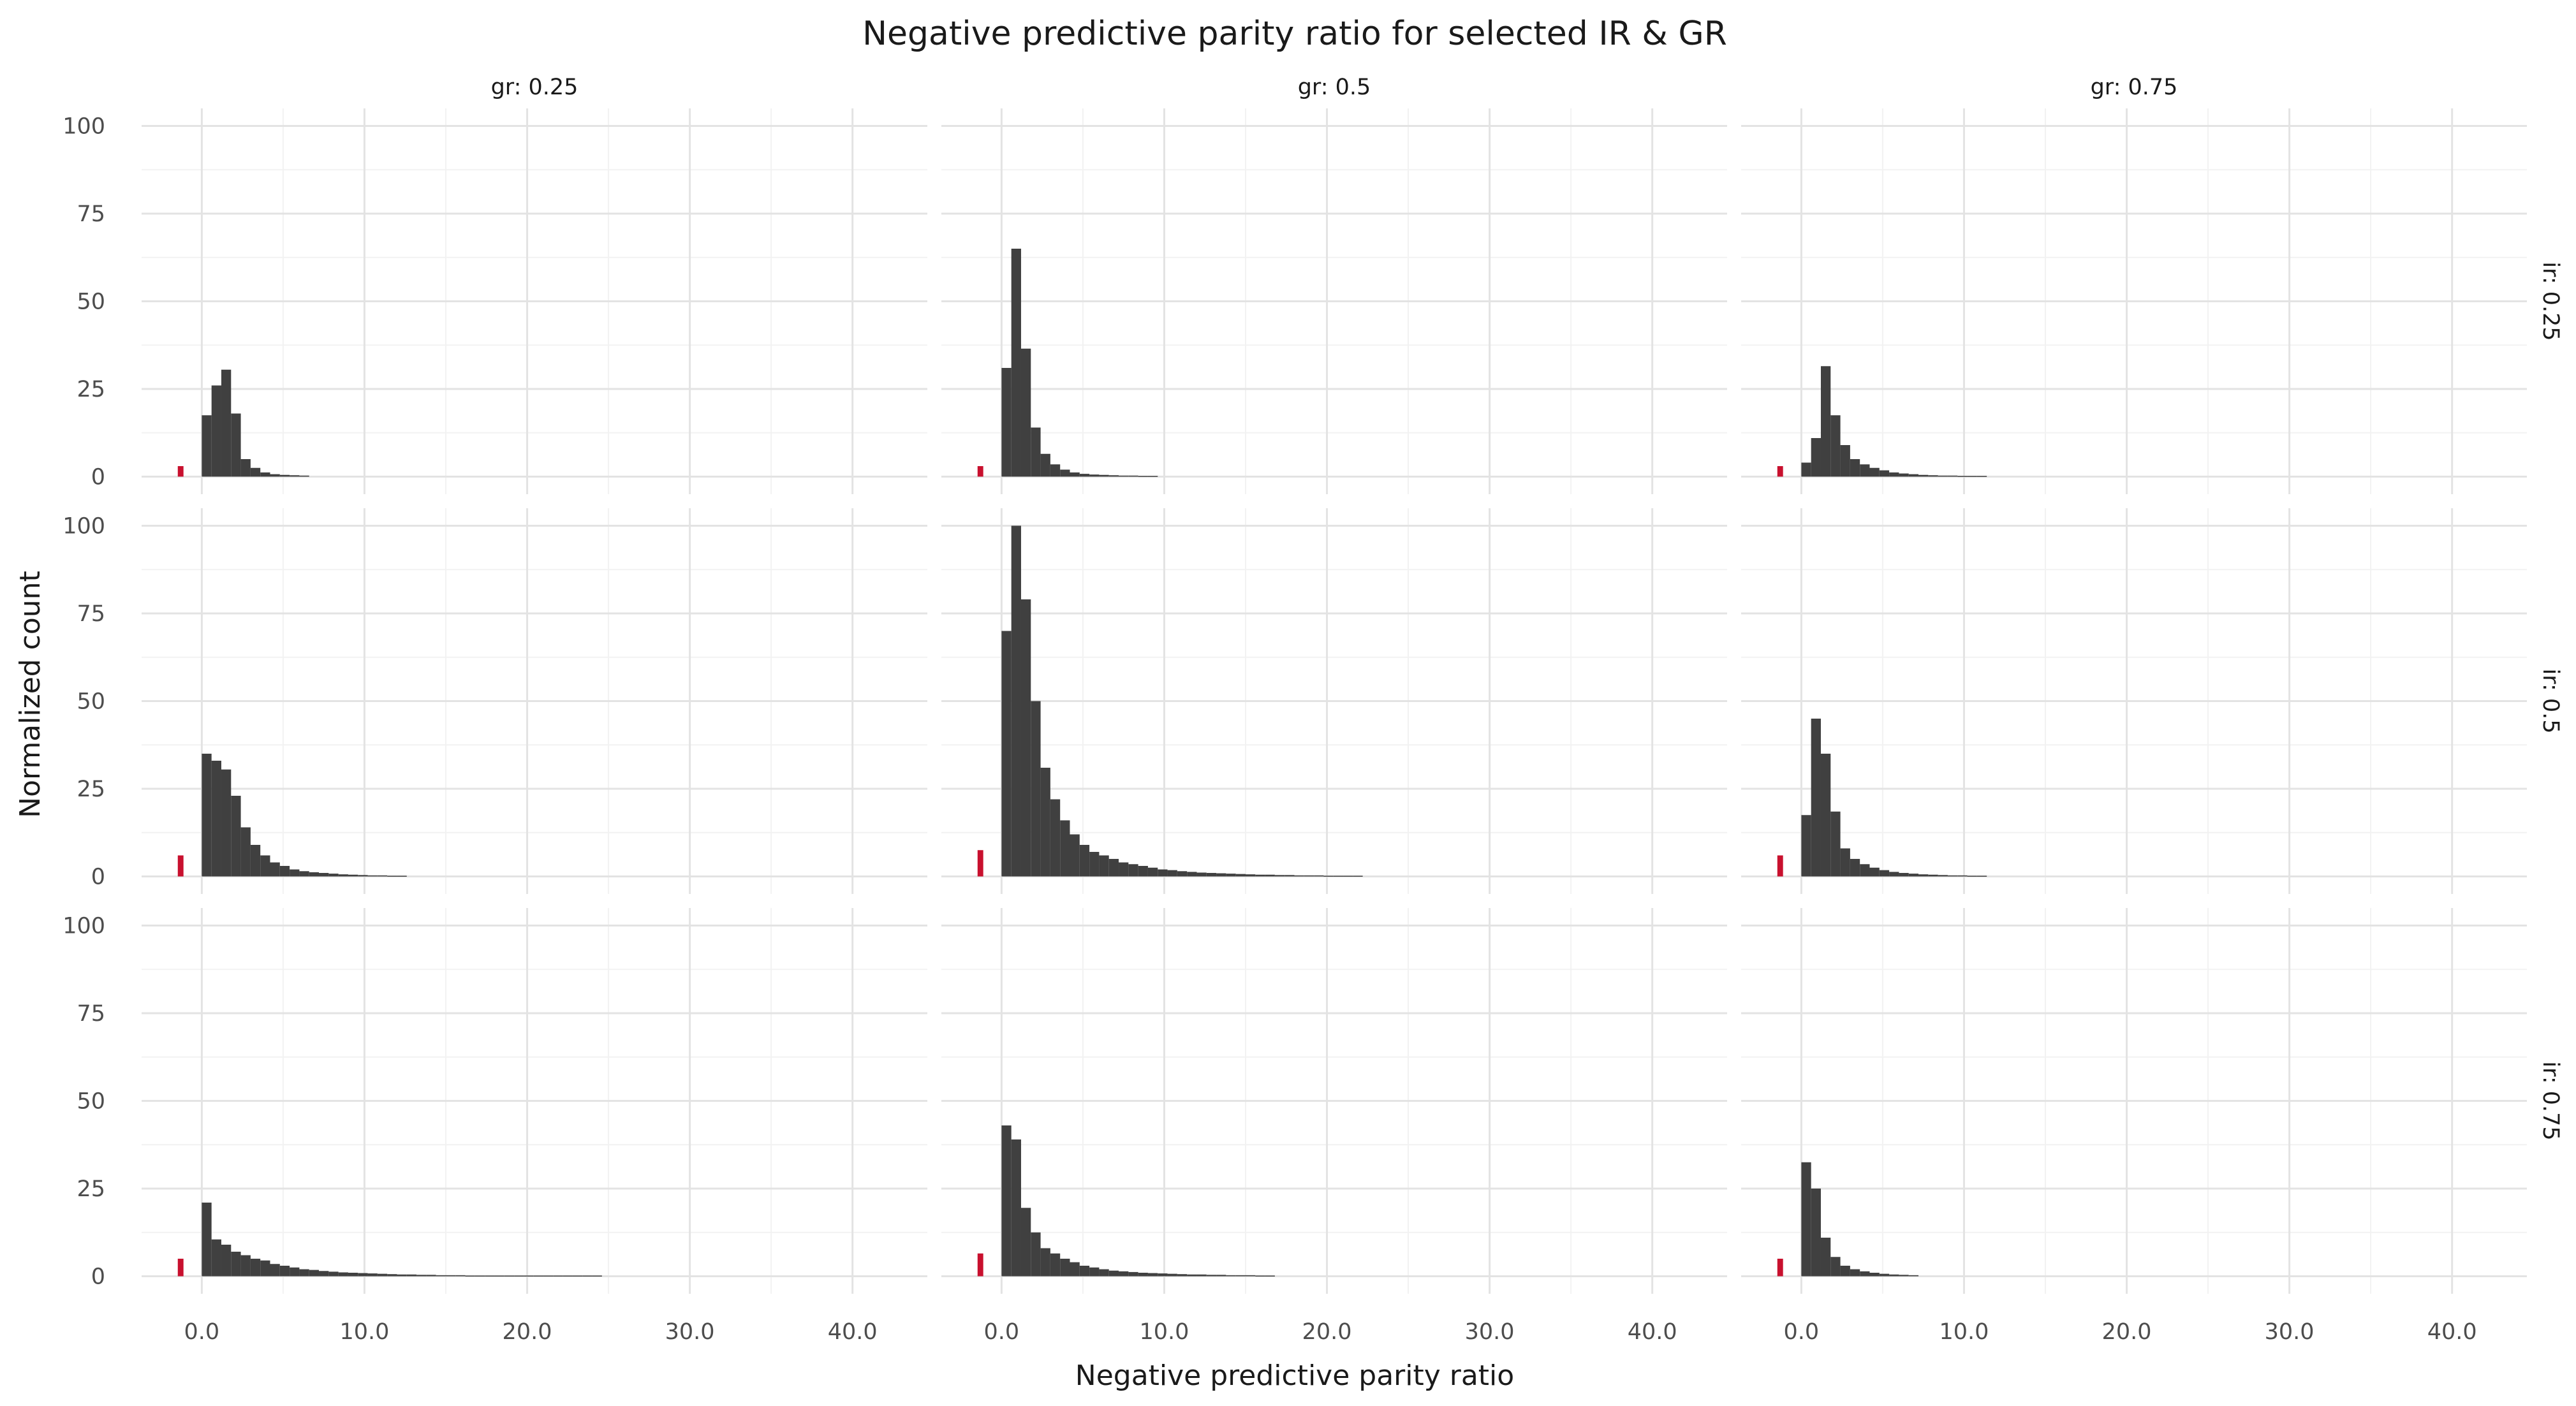 This screenshot has height=1406, width=2576. I want to click on column-strip-label: gr: 0.25, so click(534, 87).